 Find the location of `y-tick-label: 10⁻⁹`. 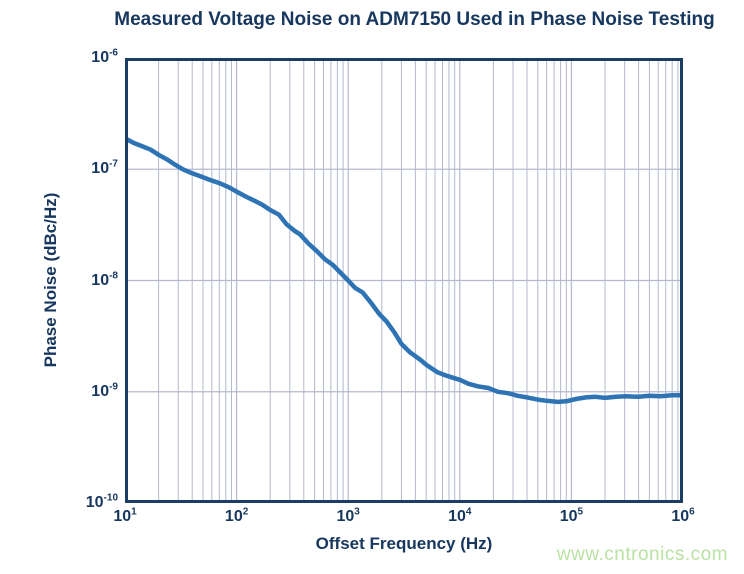

y-tick-label: 10⁻⁹ is located at coordinates (104, 390).